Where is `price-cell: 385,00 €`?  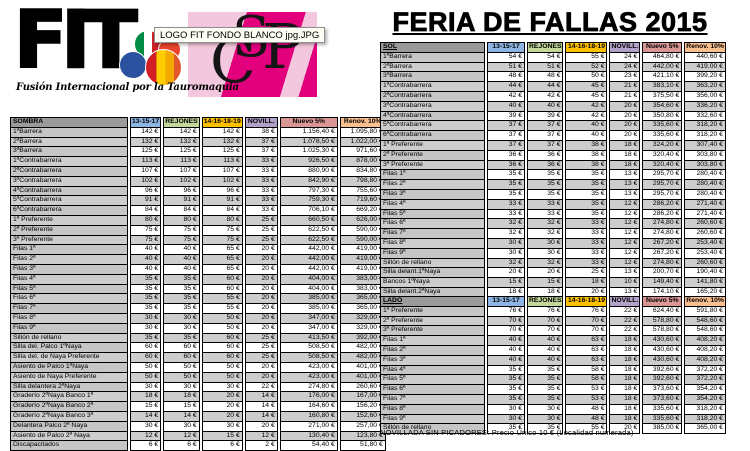 price-cell: 385,00 € is located at coordinates (308, 309).